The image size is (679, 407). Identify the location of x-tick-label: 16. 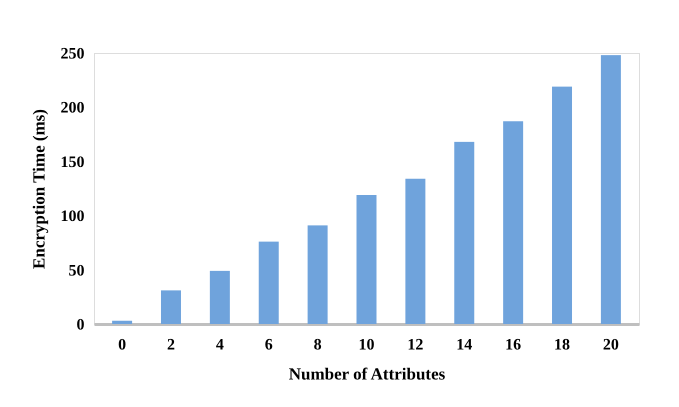
(513, 345).